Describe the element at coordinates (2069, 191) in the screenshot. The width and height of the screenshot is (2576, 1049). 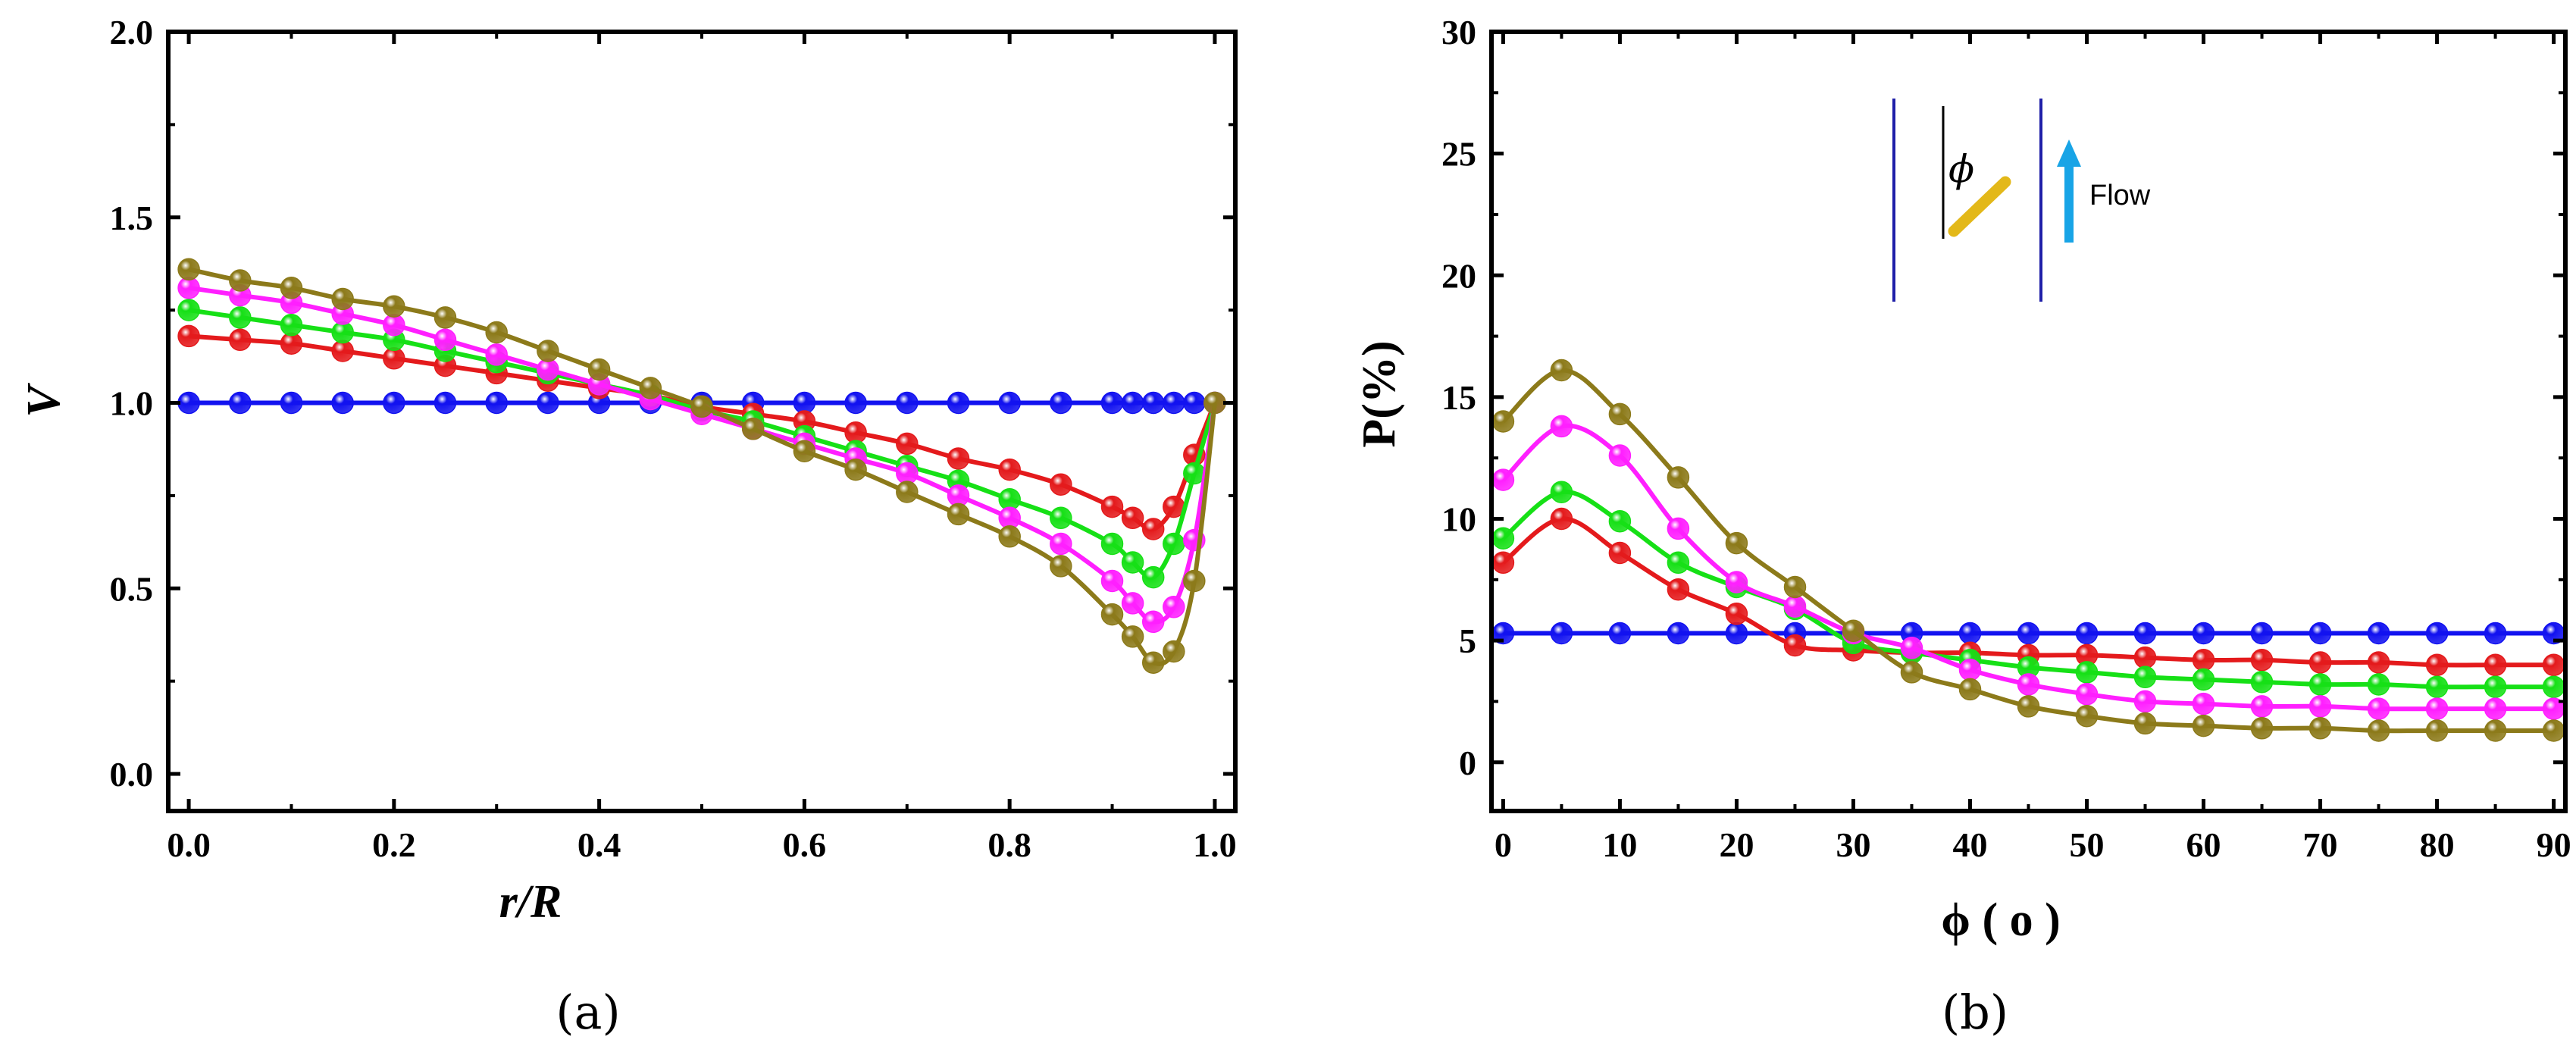
I see `flow-arrow-icon` at that location.